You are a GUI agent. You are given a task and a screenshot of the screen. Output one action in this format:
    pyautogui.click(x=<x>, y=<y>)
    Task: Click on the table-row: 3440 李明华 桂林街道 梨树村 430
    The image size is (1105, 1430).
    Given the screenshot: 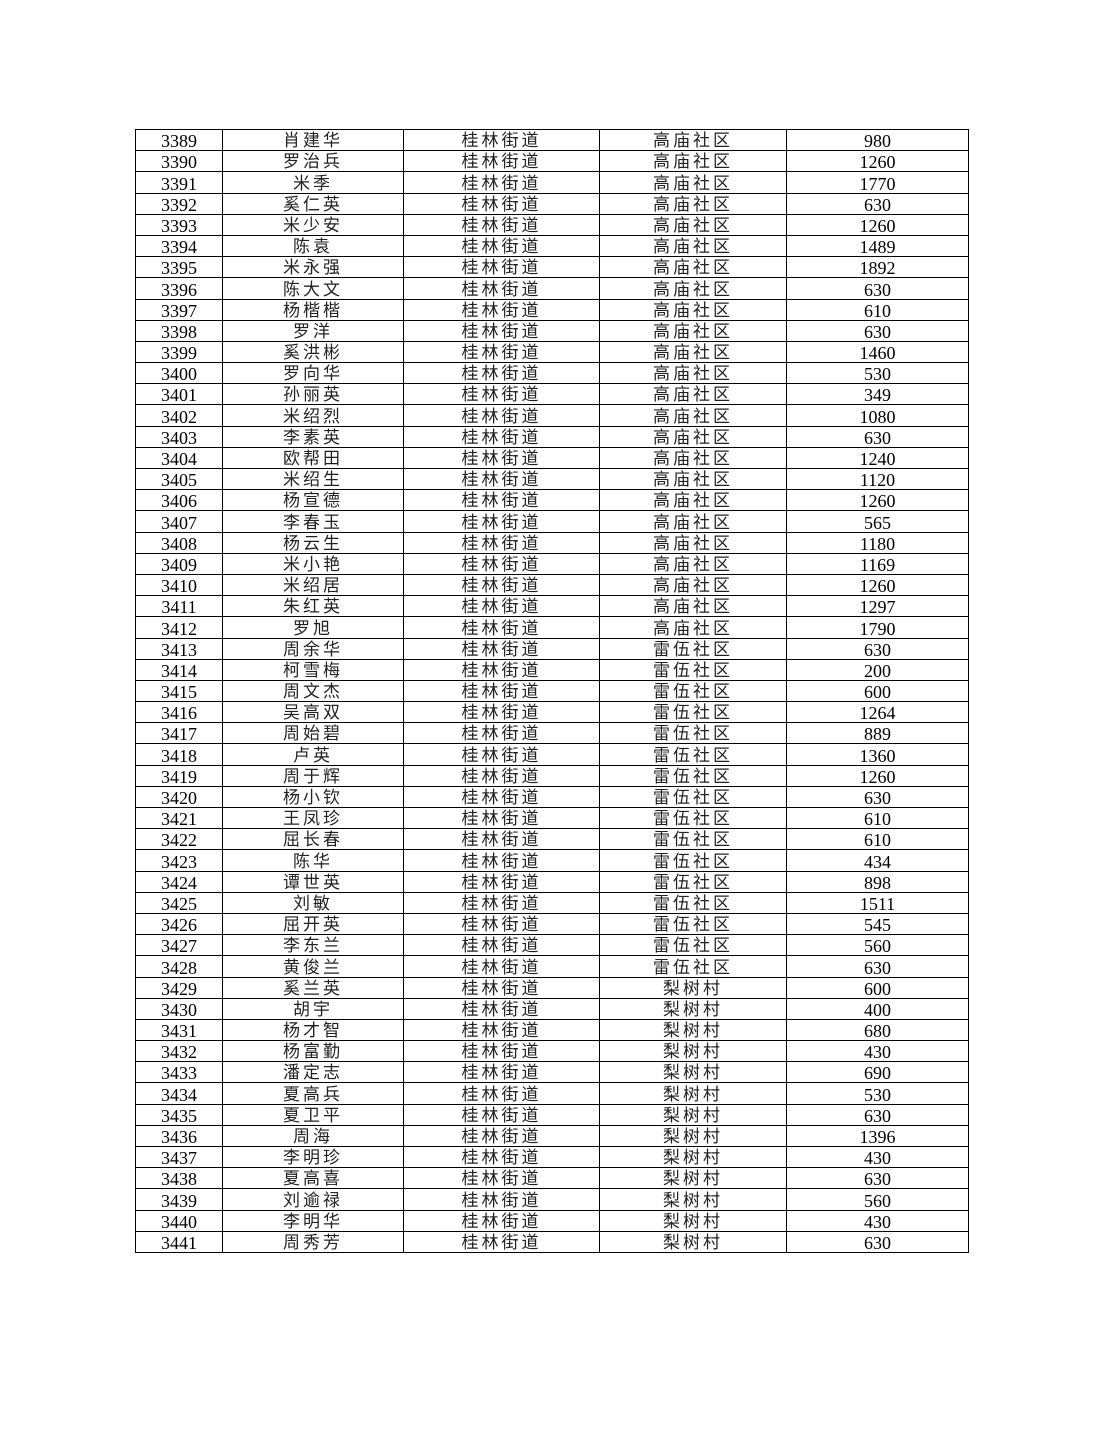 What is the action you would take?
    pyautogui.click(x=552, y=1220)
    